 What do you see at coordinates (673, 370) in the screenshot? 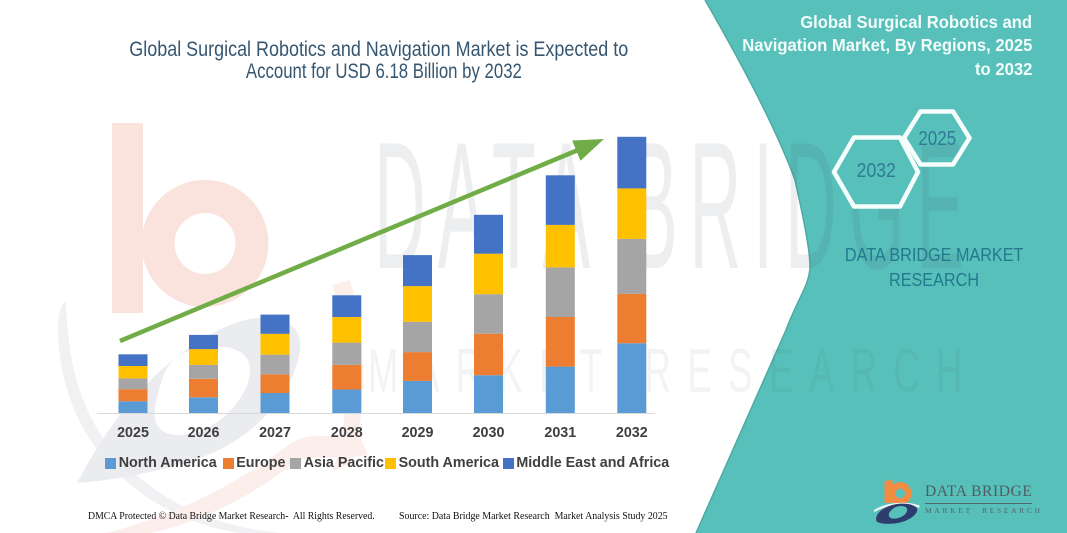
I see `svg-text: MARKET RESEARCH` at bounding box center [673, 370].